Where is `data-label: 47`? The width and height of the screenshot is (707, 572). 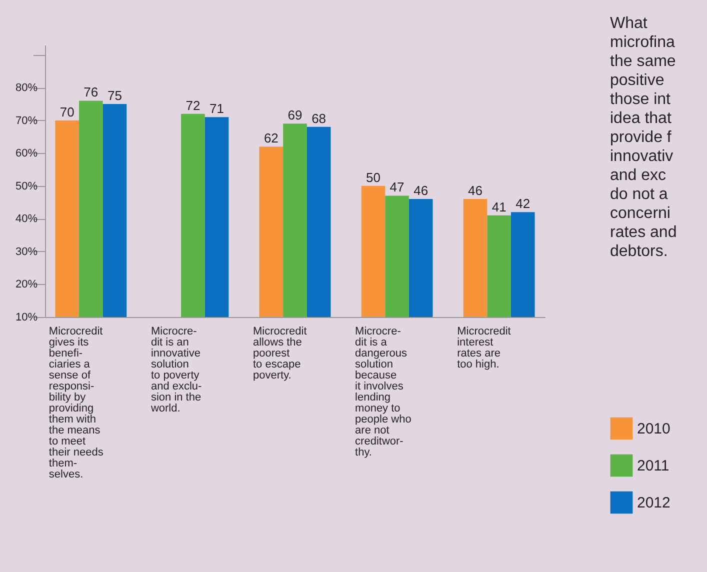
data-label: 47 is located at coordinates (397, 187).